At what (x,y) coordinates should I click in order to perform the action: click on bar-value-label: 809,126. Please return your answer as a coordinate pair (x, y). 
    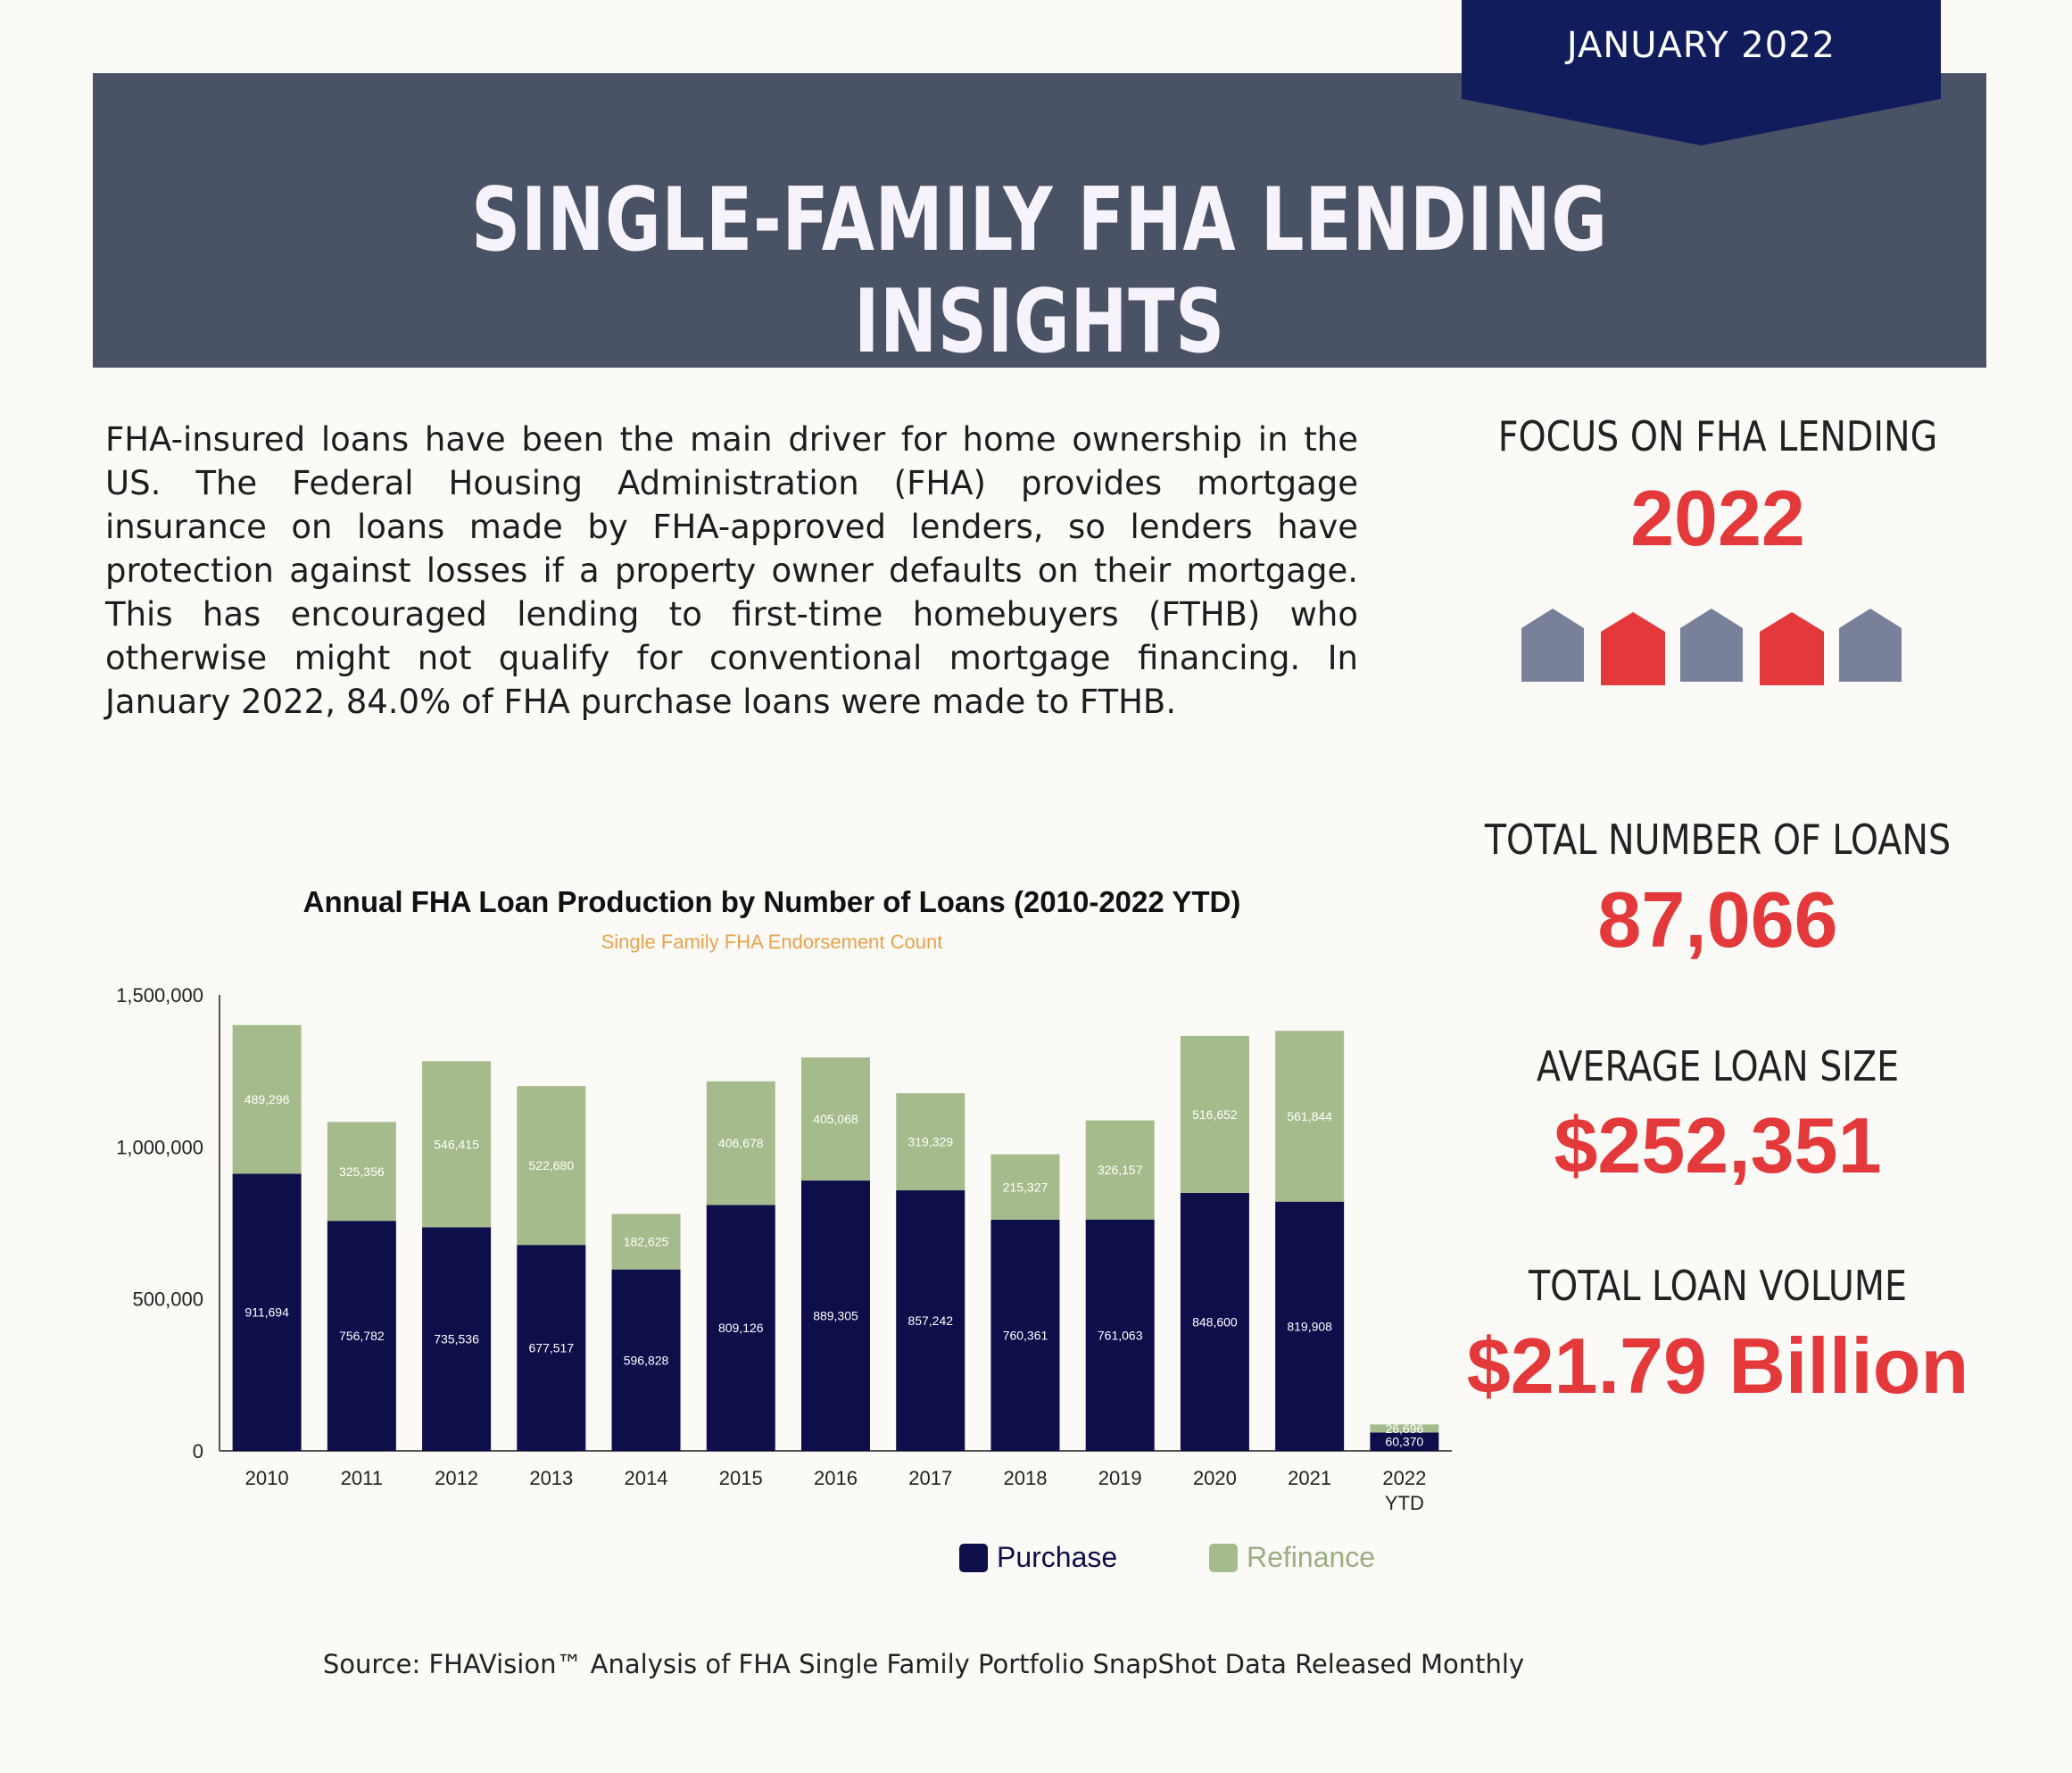
    Looking at the image, I should click on (741, 1328).